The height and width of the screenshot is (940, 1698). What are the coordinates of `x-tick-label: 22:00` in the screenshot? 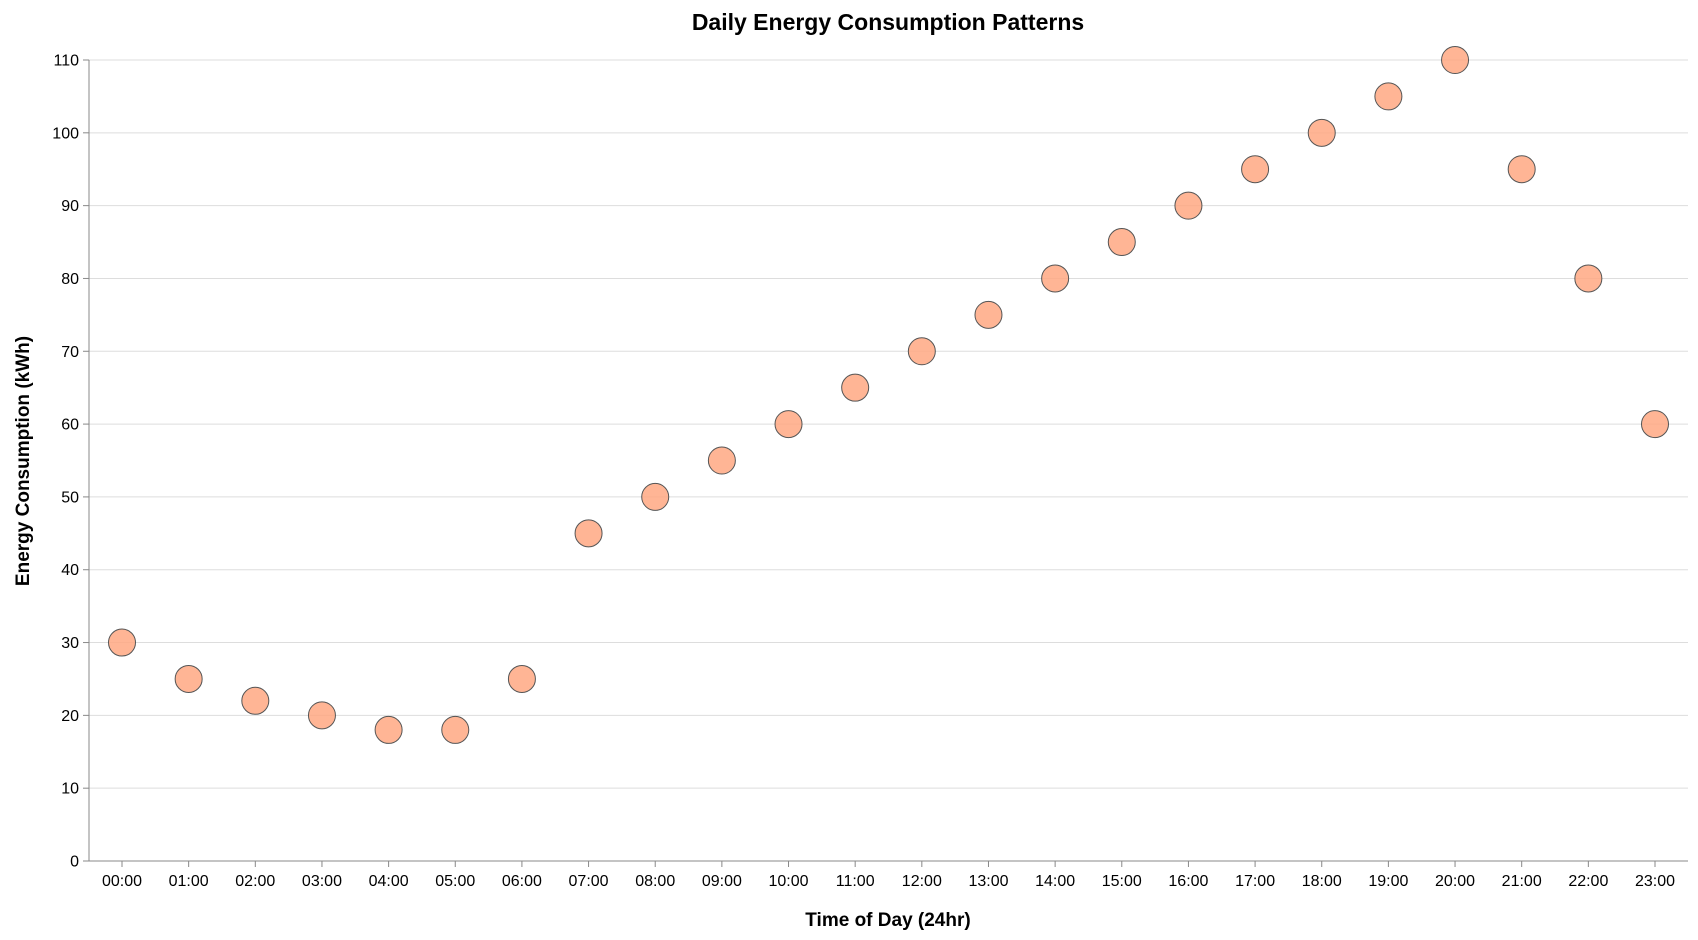 It's located at (1588, 881).